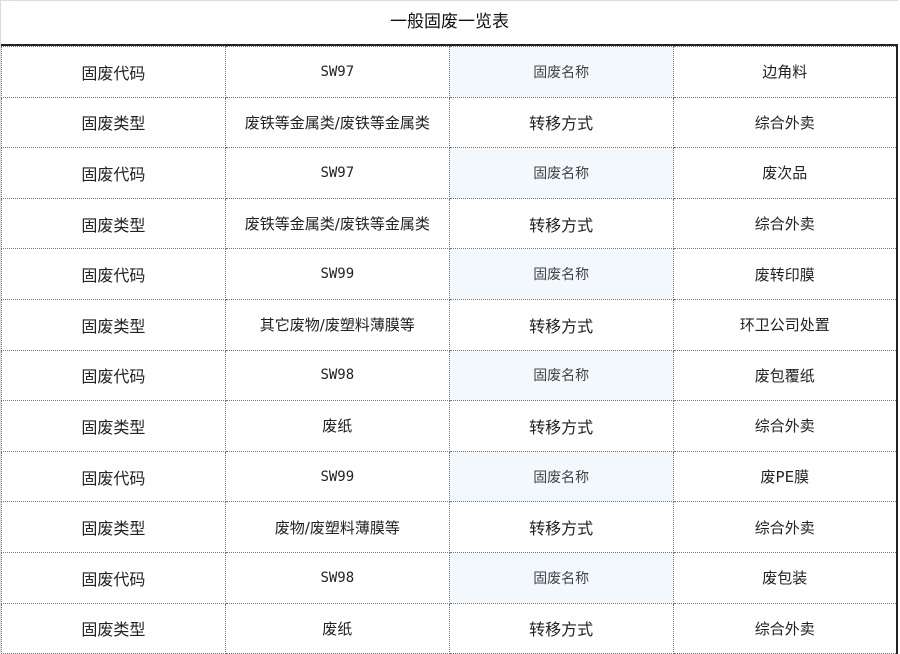  What do you see at coordinates (337, 527) in the screenshot?
I see `type-value: 废物/废塑料薄膜等` at bounding box center [337, 527].